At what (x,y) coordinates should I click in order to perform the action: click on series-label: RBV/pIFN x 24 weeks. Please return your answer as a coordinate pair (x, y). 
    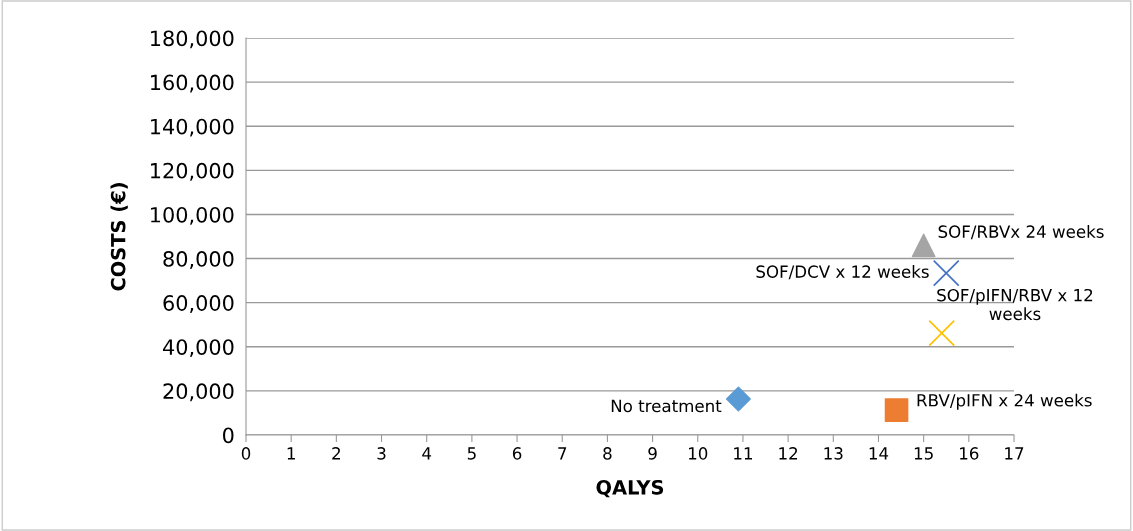
    Looking at the image, I should click on (1004, 401).